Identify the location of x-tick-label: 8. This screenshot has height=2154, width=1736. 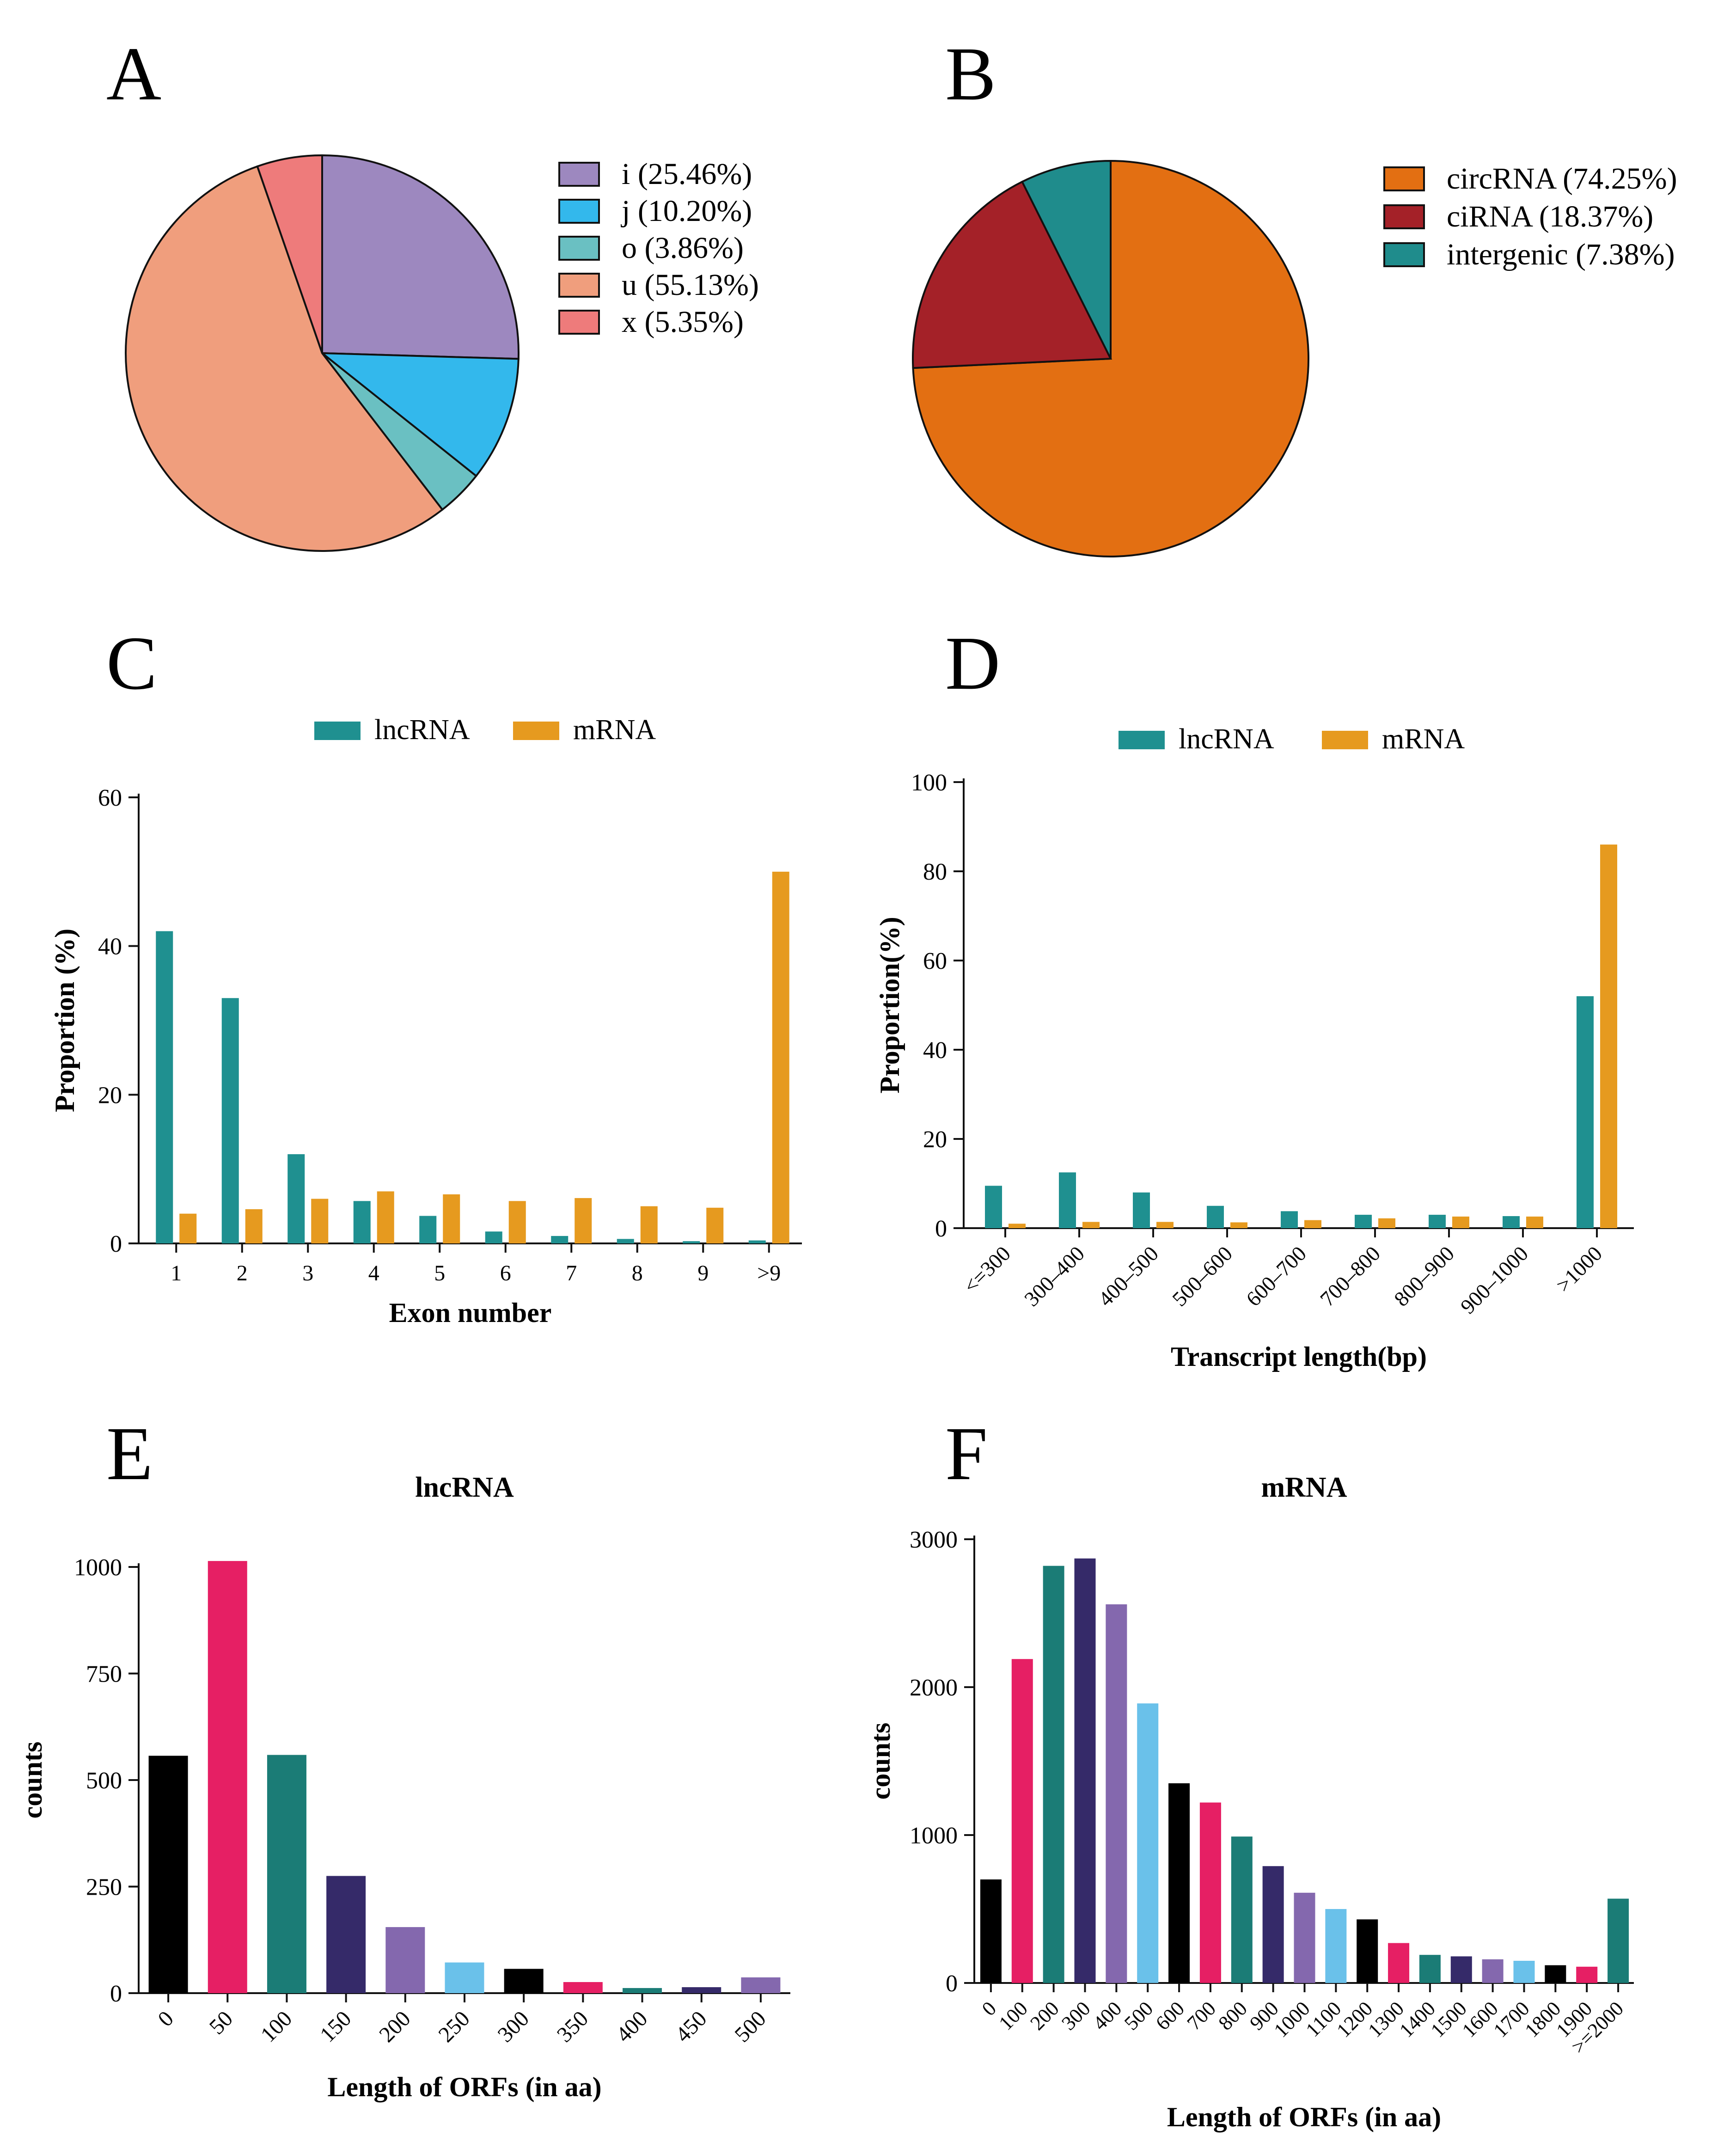
(637, 1273).